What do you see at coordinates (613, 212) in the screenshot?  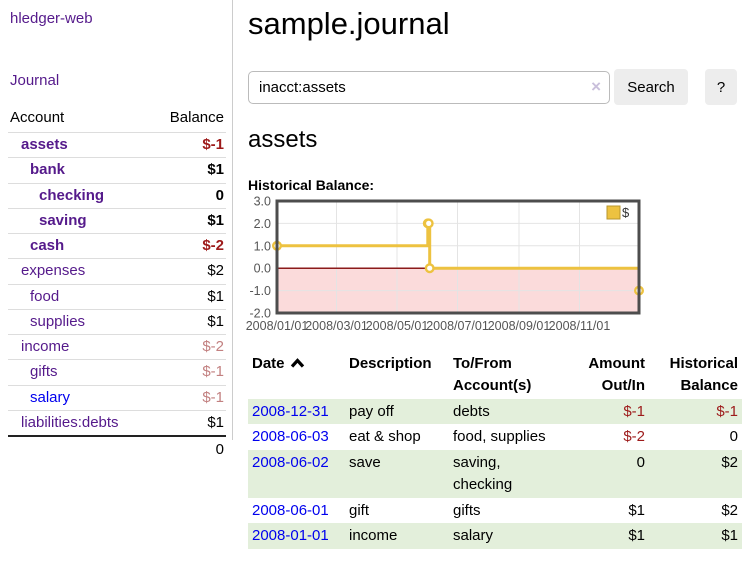 I see `legend-swatch` at bounding box center [613, 212].